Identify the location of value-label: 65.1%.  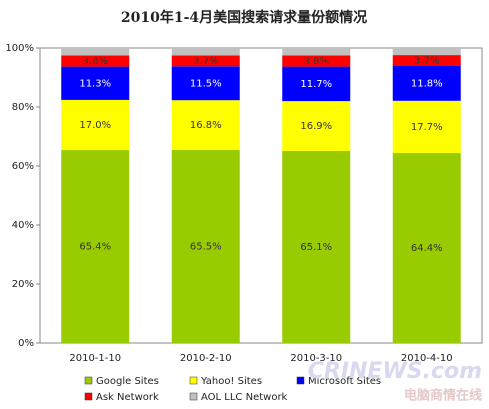
(316, 247).